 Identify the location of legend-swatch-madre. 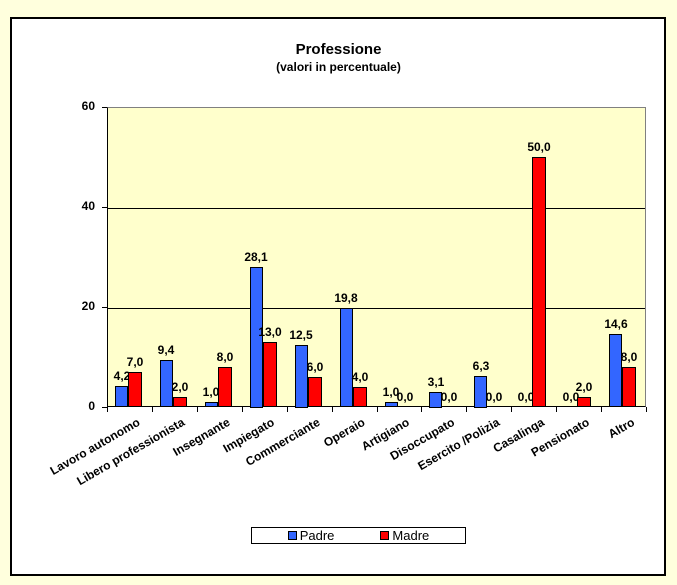
(385, 535).